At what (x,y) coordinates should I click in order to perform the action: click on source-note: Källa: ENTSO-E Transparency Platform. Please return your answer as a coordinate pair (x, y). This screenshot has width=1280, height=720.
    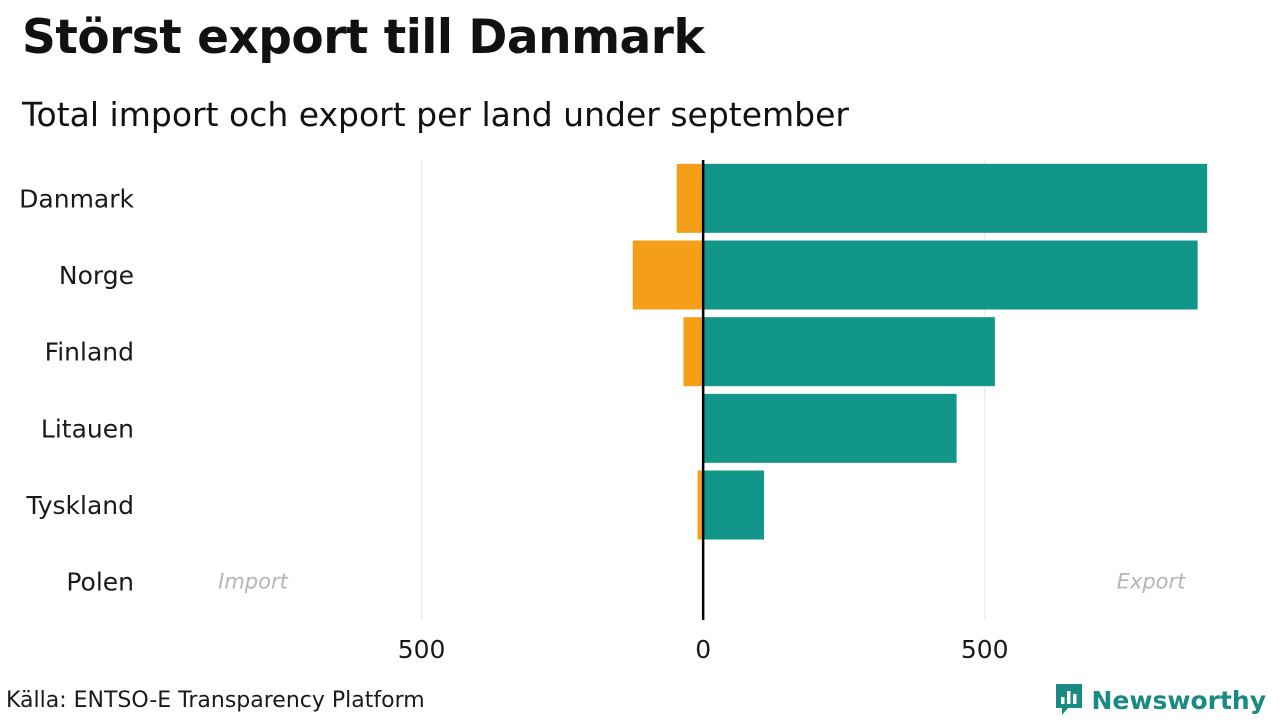
    Looking at the image, I should click on (215, 700).